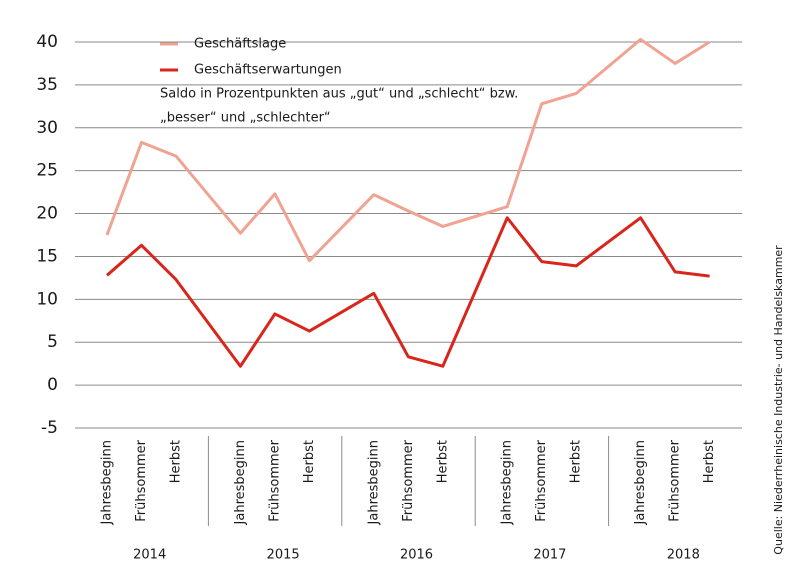 Image resolution: width=810 pixels, height=585 pixels. I want to click on group-label: 2017, so click(549, 555).